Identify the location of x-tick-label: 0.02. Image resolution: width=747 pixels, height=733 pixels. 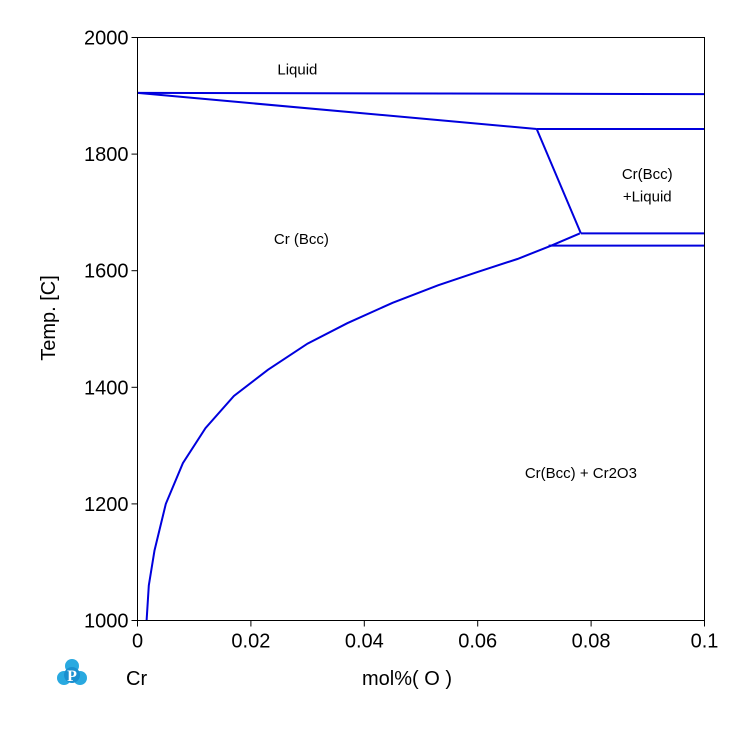
(250, 642).